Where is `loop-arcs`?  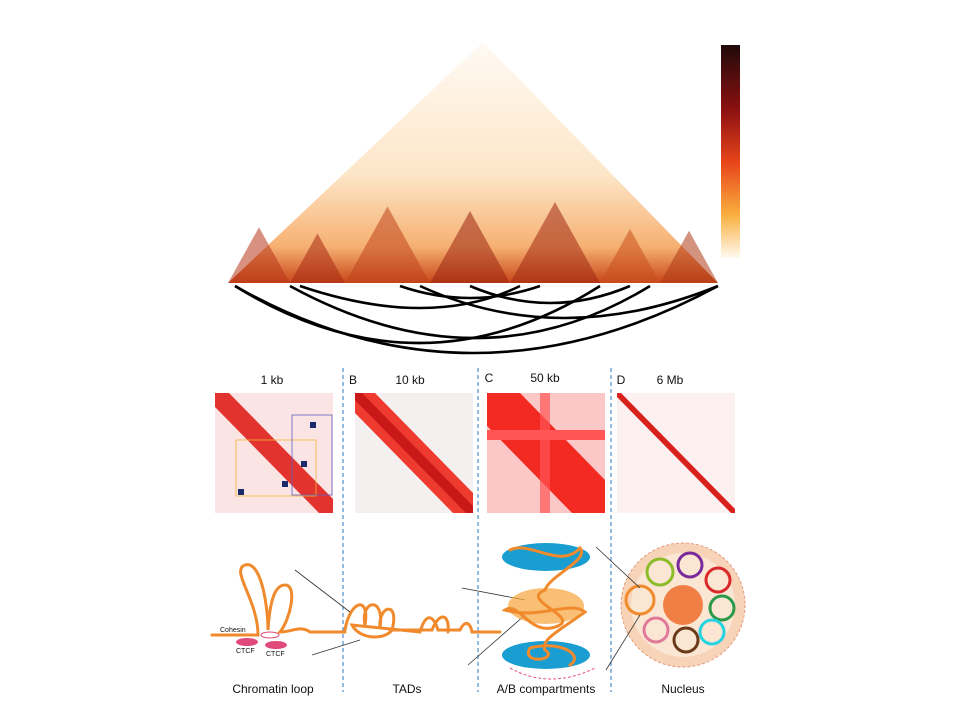 loop-arcs is located at coordinates (476, 319).